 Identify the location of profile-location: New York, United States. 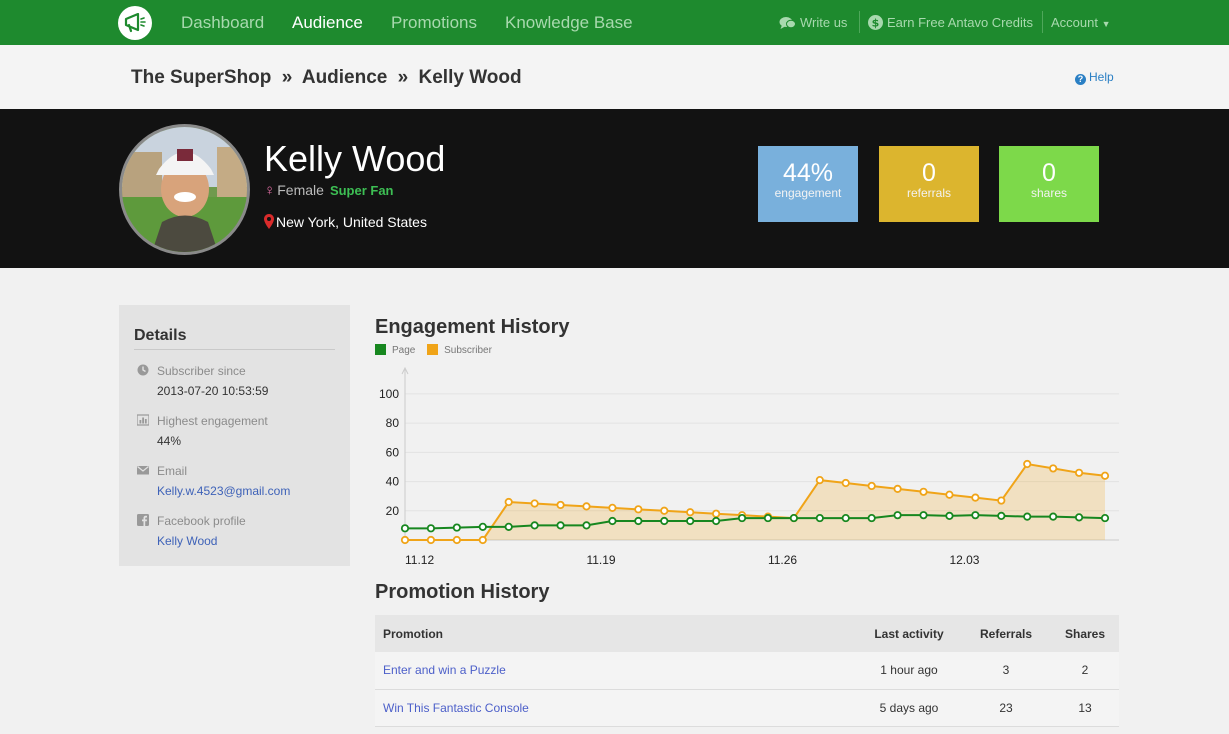
(345, 223).